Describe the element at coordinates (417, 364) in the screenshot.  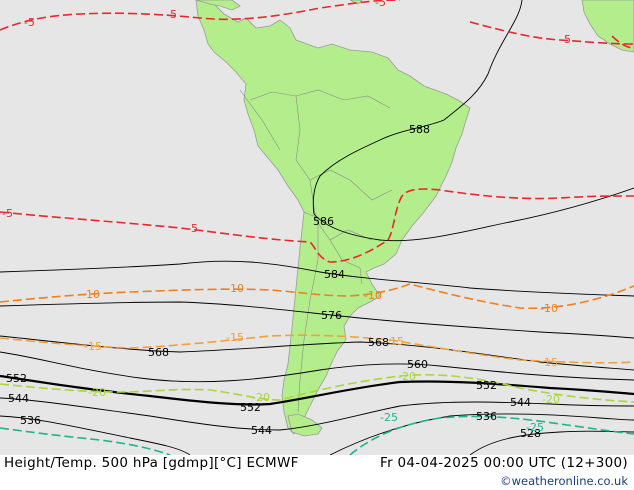
I see `height-label: 560` at that location.